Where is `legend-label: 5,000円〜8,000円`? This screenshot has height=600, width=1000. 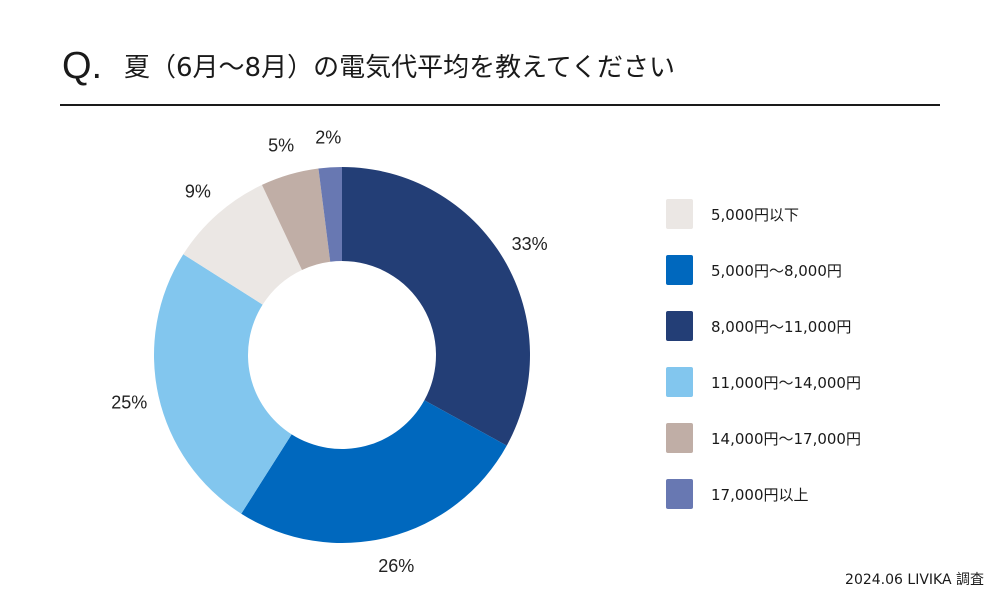 legend-label: 5,000円〜8,000円 is located at coordinates (776, 270).